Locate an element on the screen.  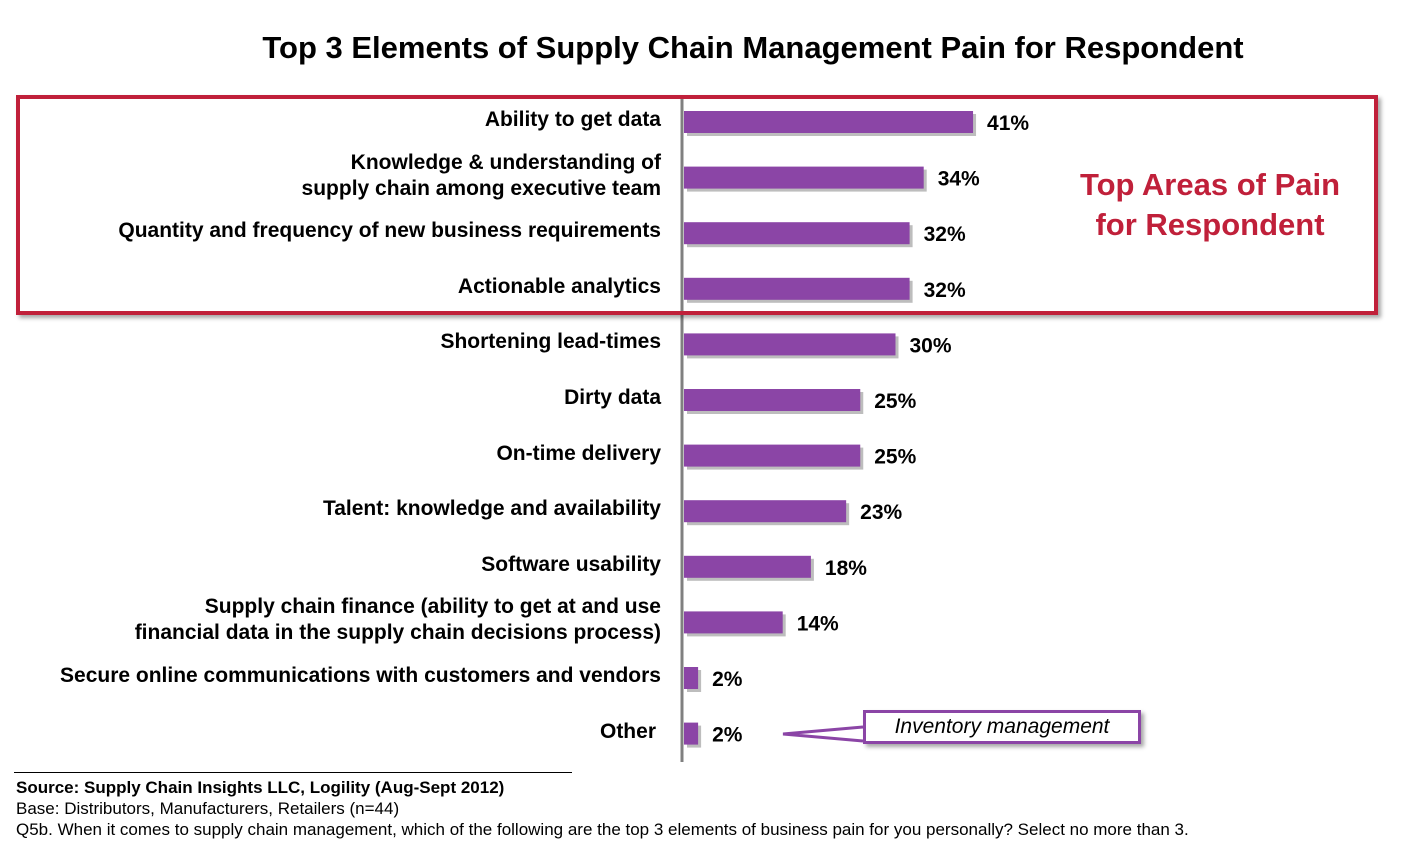
source-divider is located at coordinates (293, 772).